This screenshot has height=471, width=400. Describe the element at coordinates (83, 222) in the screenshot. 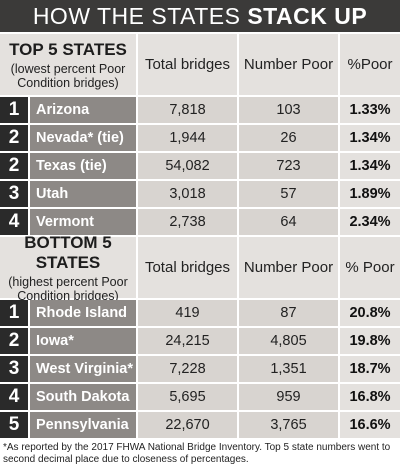

I see `state-name: Vermont` at that location.